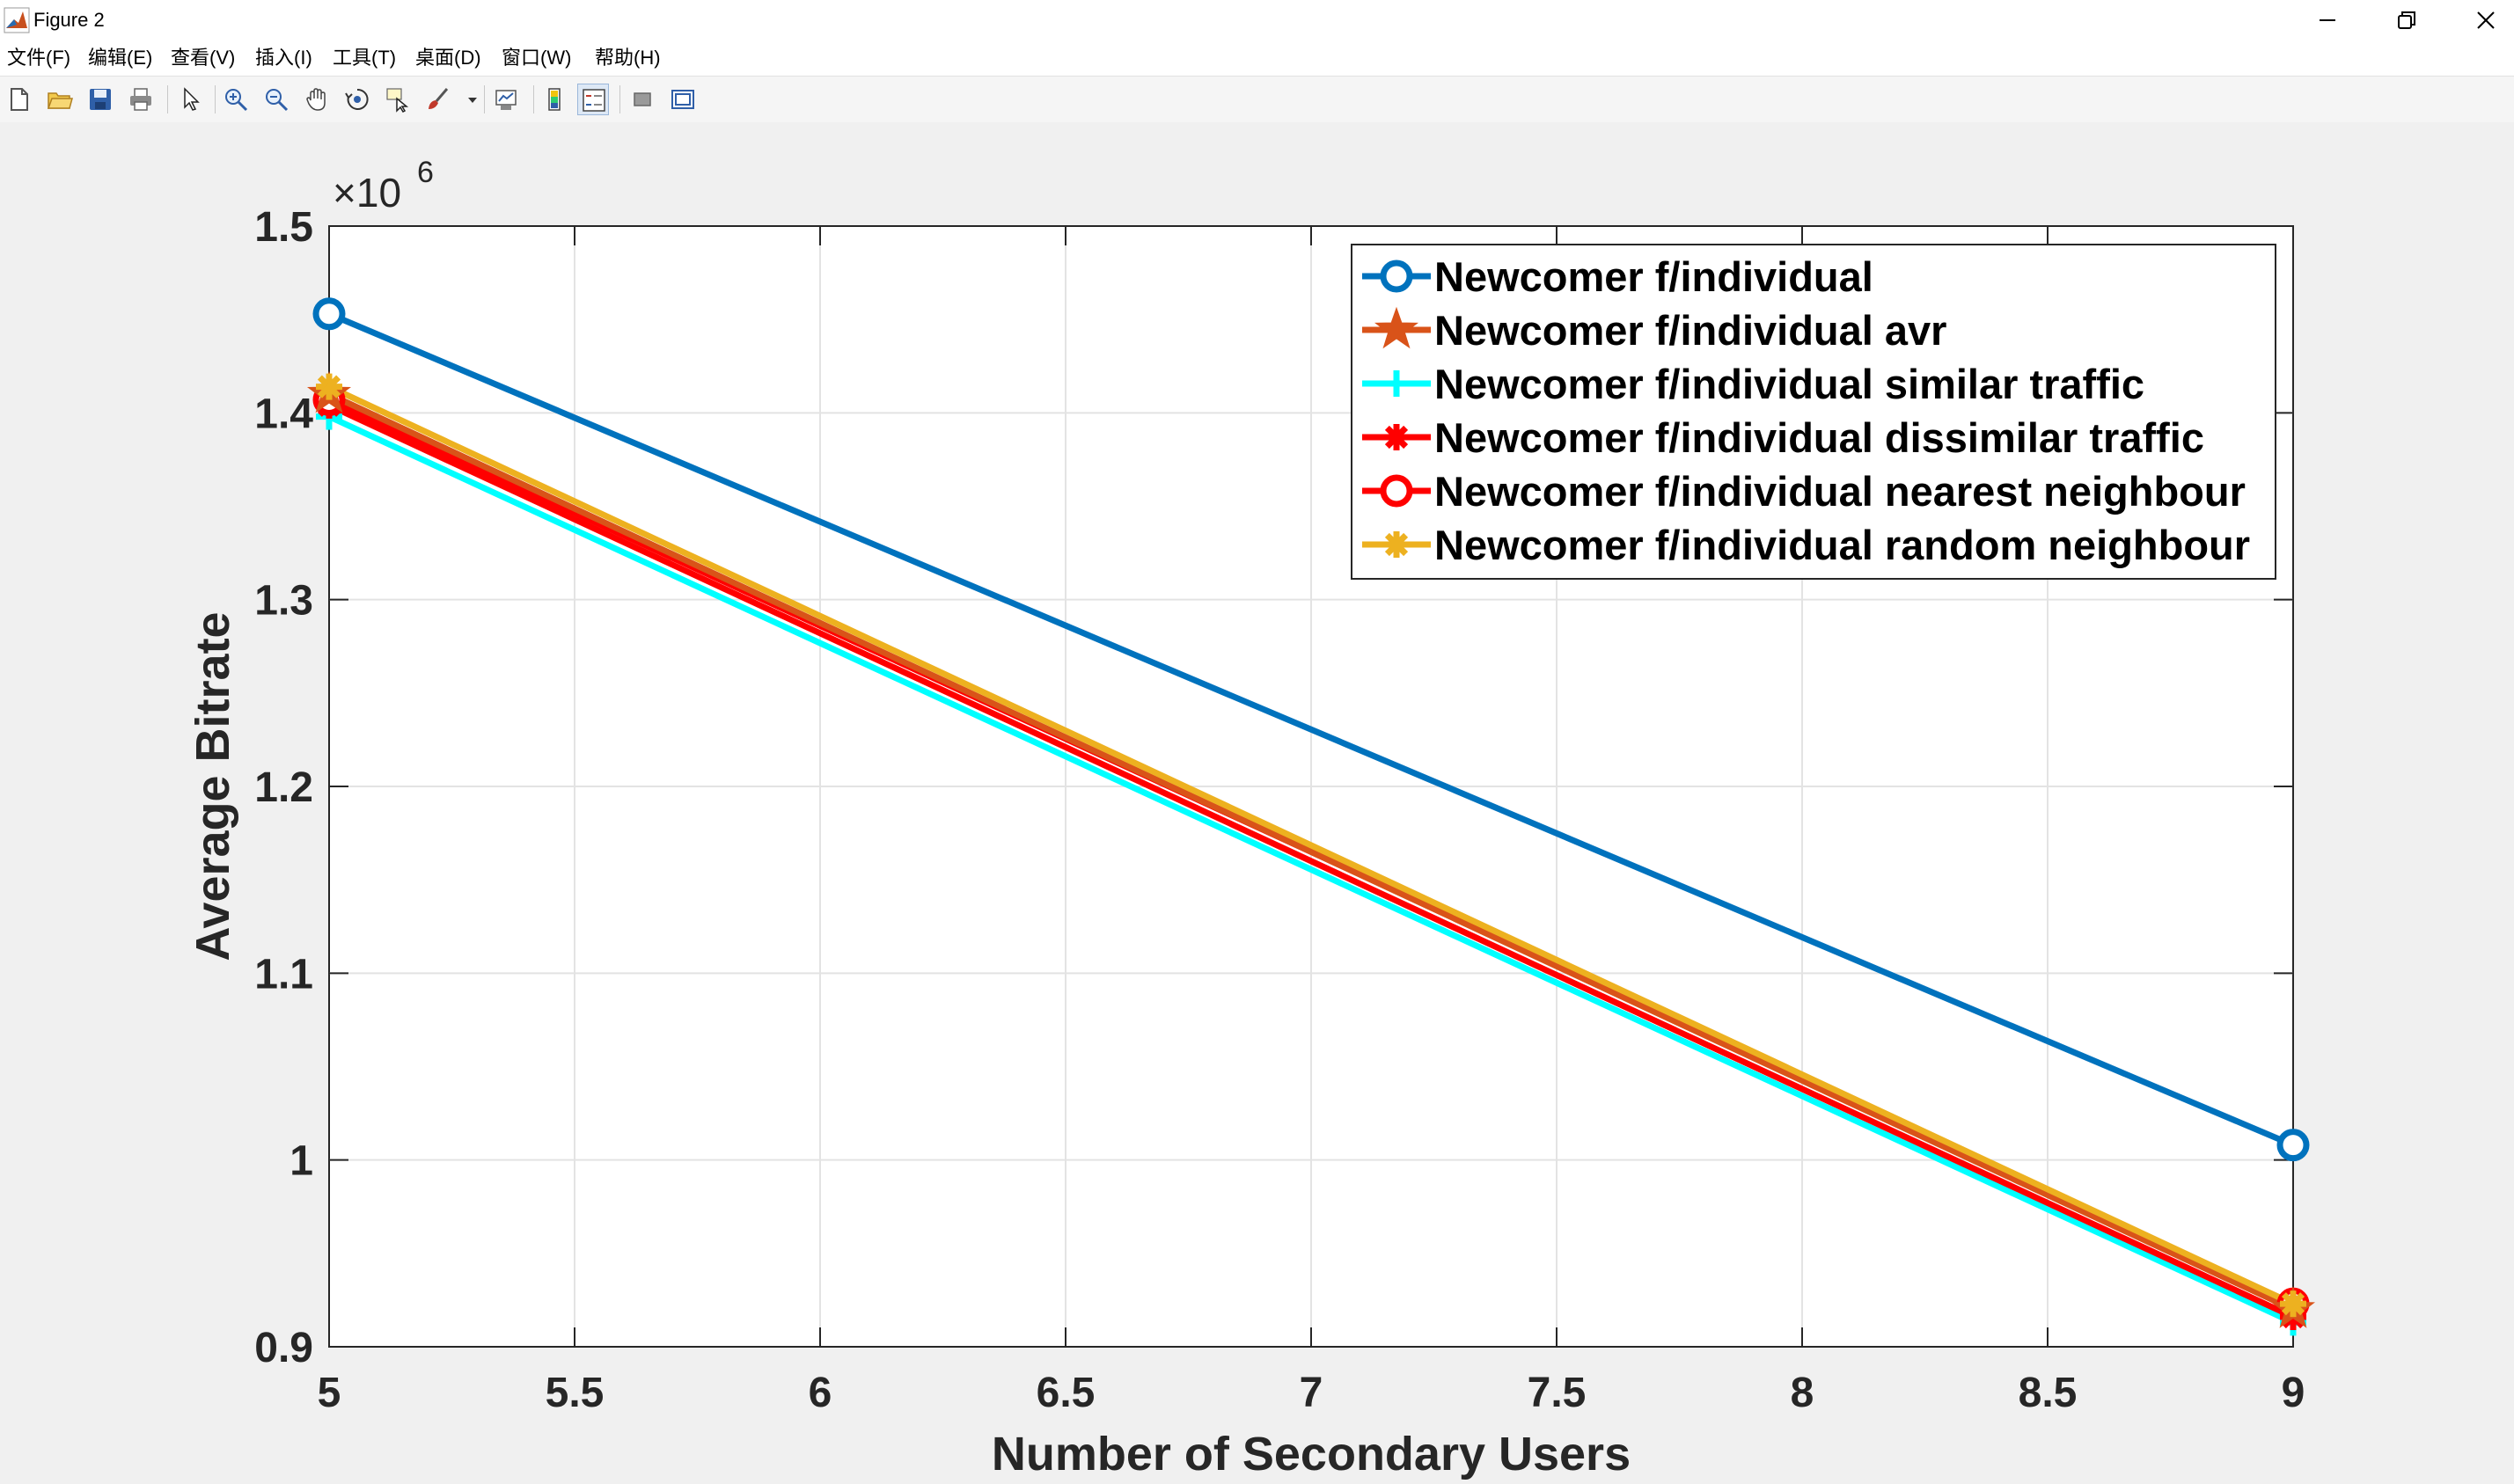 The image size is (2514, 1484). What do you see at coordinates (1840, 491) in the screenshot?
I see `legend-label: Newcomer f/individual nearest neighbour` at bounding box center [1840, 491].